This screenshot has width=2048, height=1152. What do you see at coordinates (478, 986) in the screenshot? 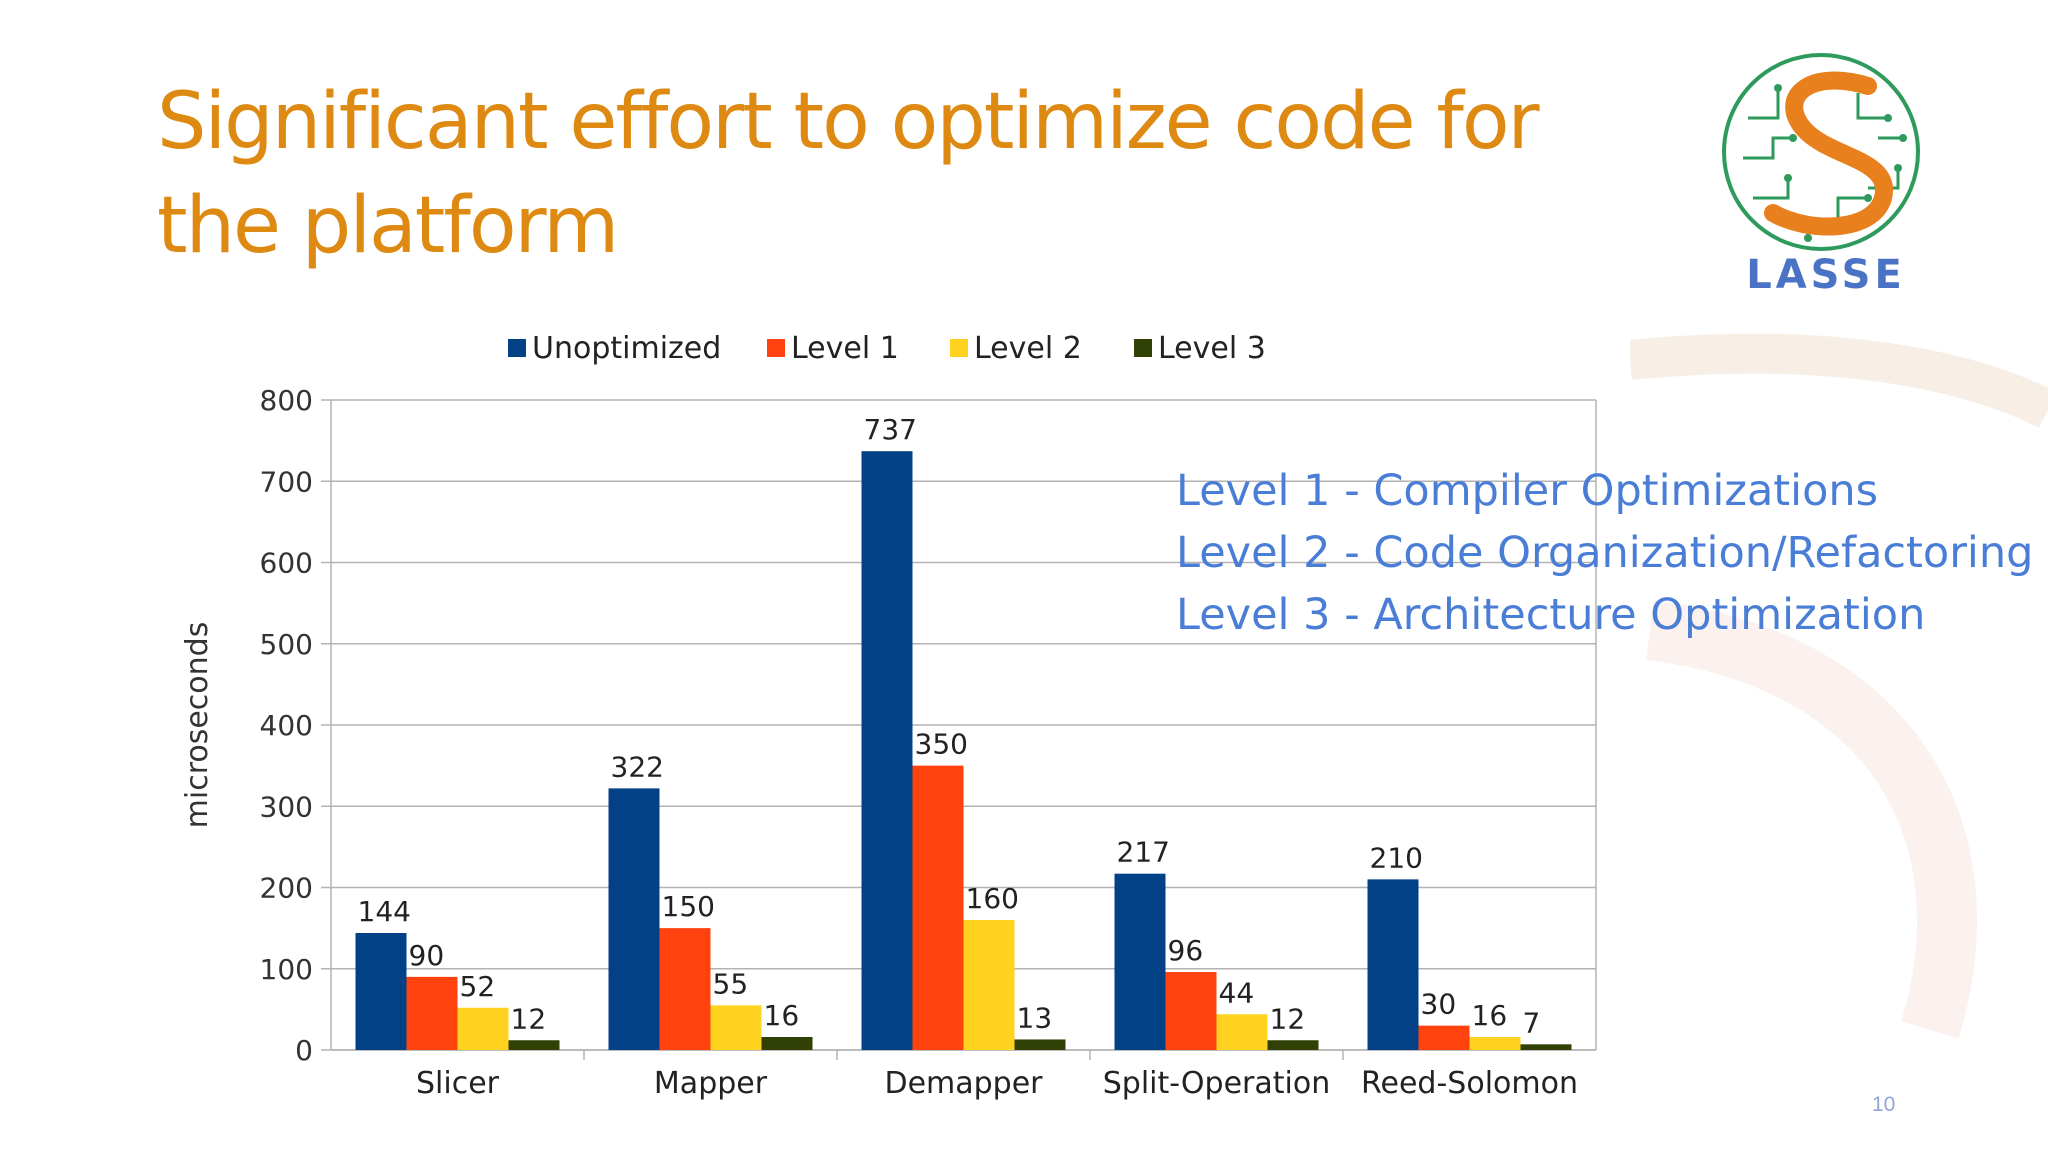
I see `data-label: 52` at bounding box center [478, 986].